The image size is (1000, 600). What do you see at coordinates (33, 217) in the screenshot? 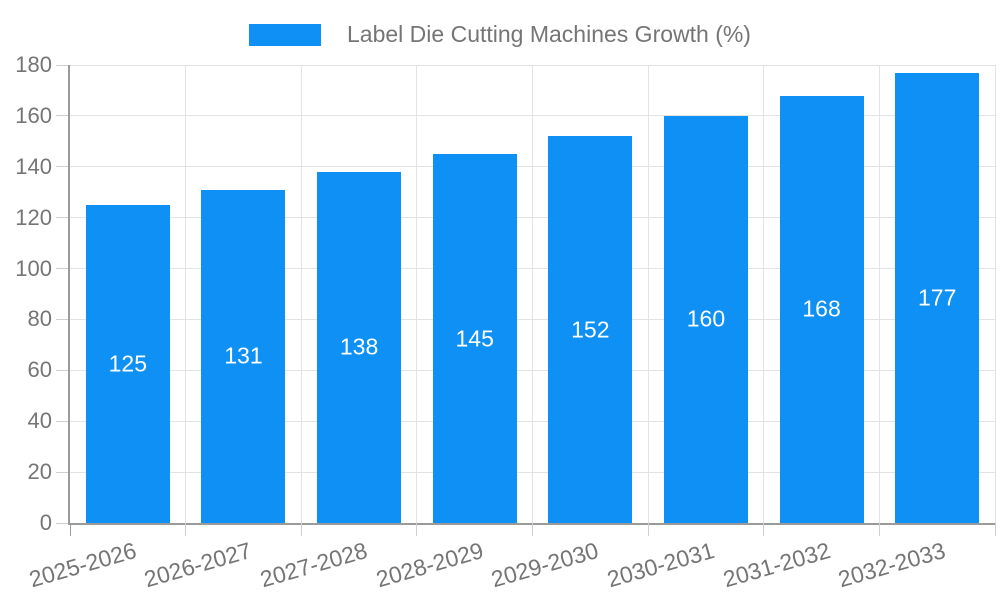
I see `y-tick-label: 120` at bounding box center [33, 217].